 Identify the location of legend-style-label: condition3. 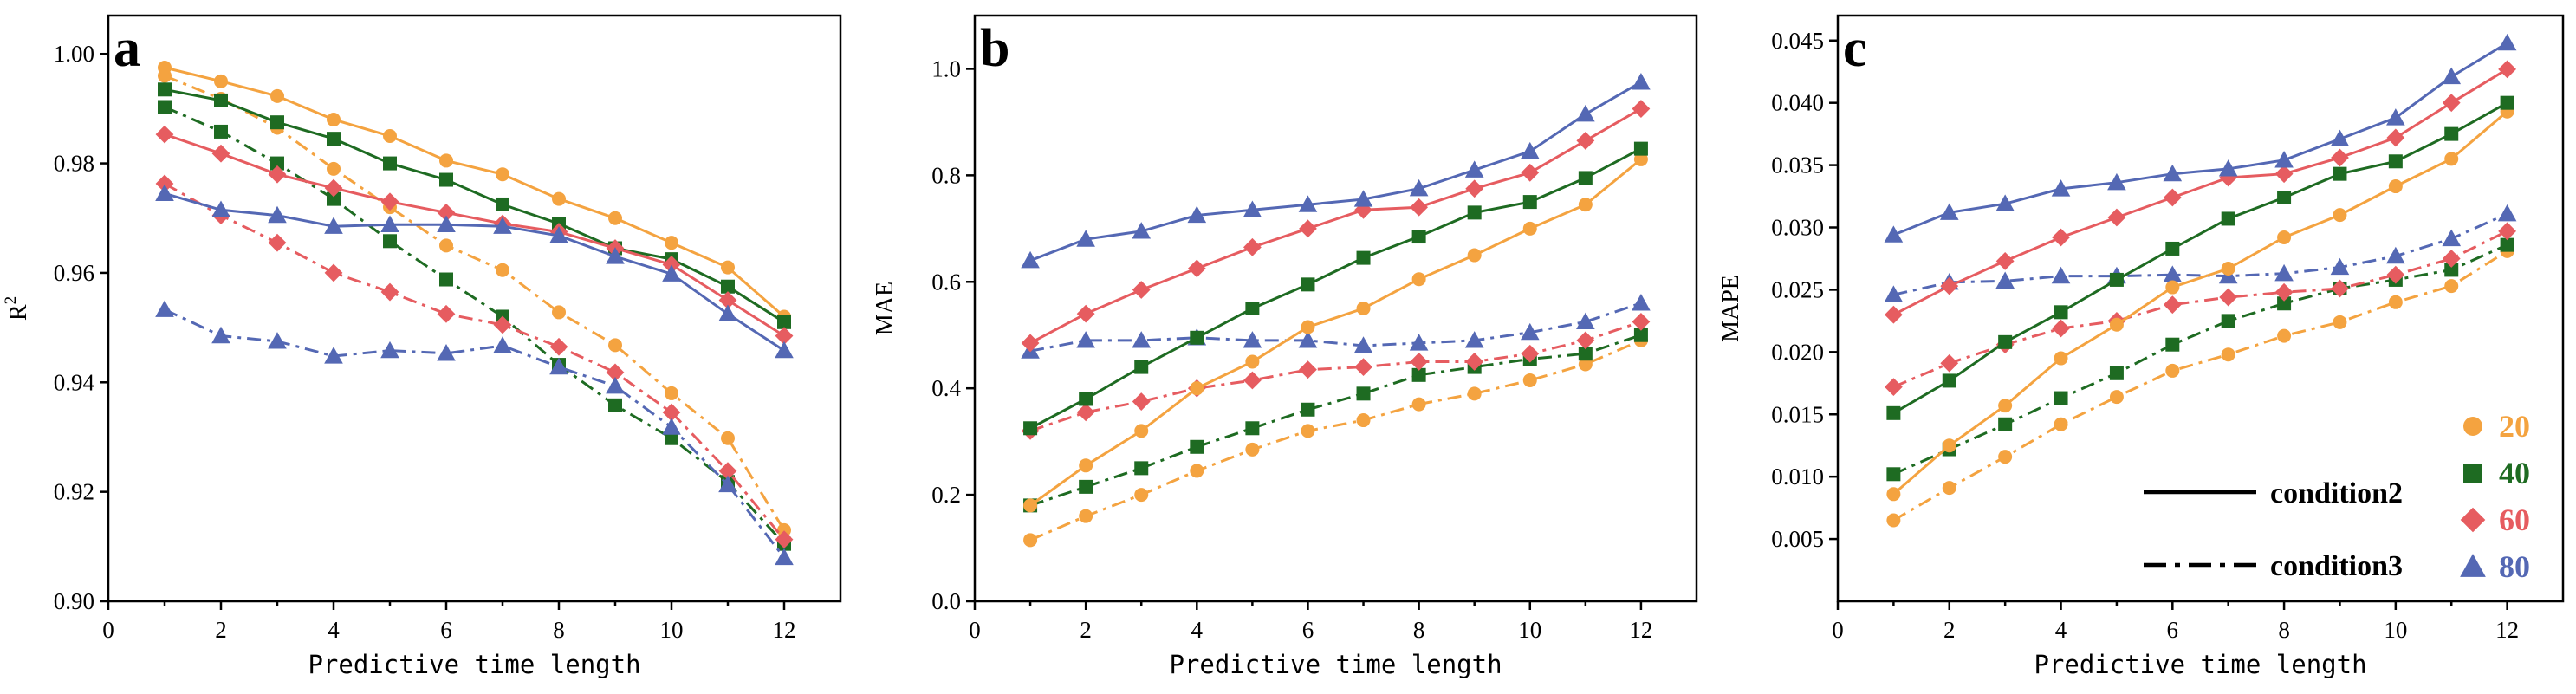
(2336, 566).